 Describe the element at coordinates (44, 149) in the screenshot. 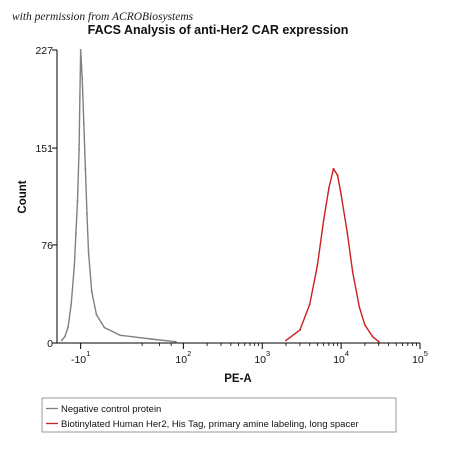

I see `y-tick-label: 151` at that location.